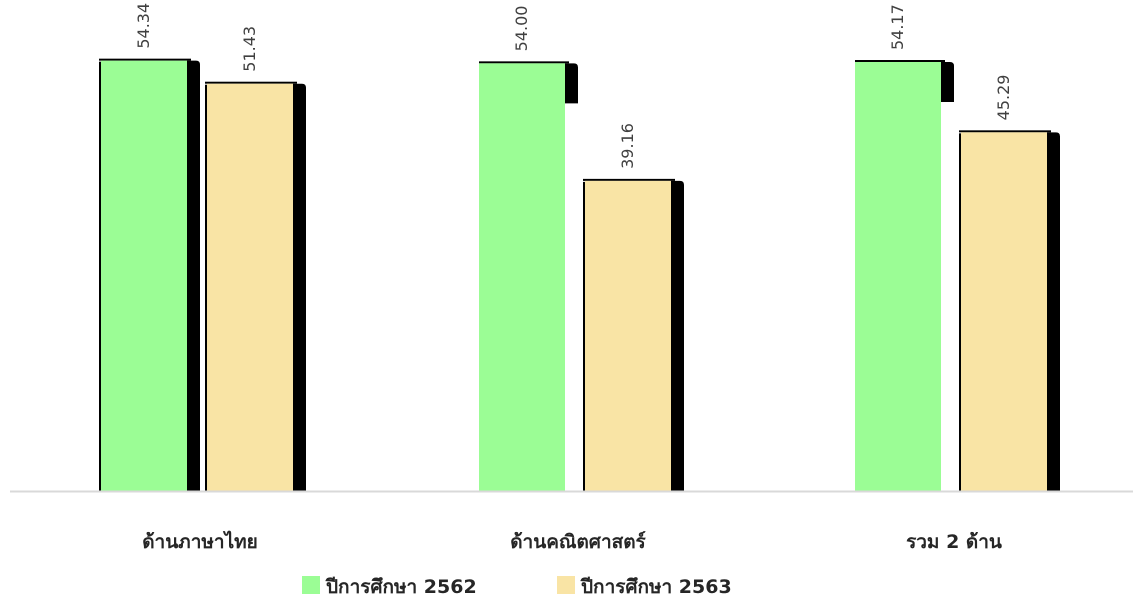 The image size is (1143, 611). I want to click on legend-label: ปีการศึกษา 2562, so click(400, 587).